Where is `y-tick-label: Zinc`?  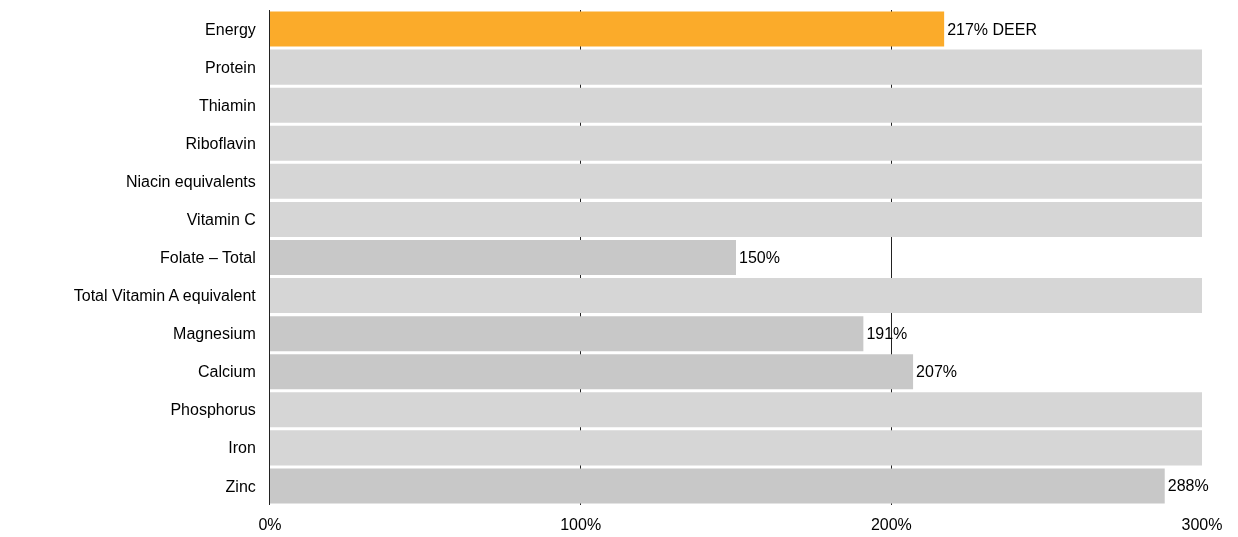
y-tick-label: Zinc is located at coordinates (240, 486).